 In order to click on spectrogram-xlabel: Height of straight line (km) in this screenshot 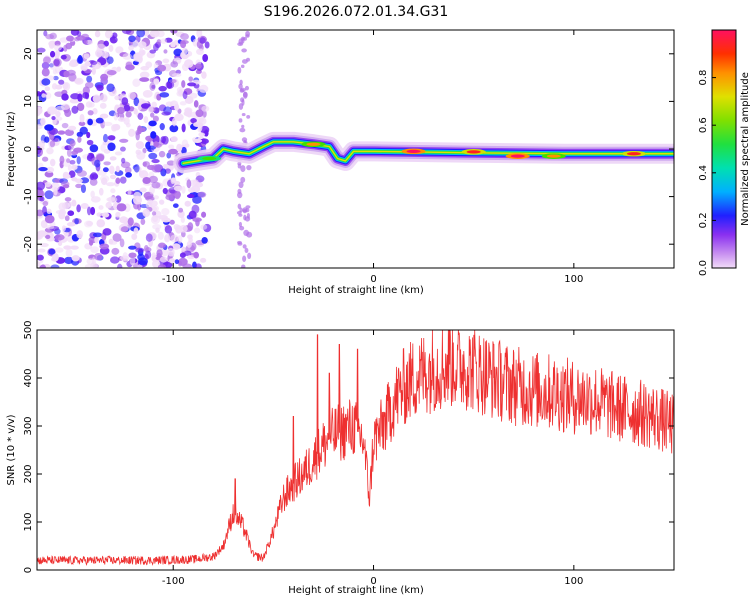, I will do `click(356, 290)`.